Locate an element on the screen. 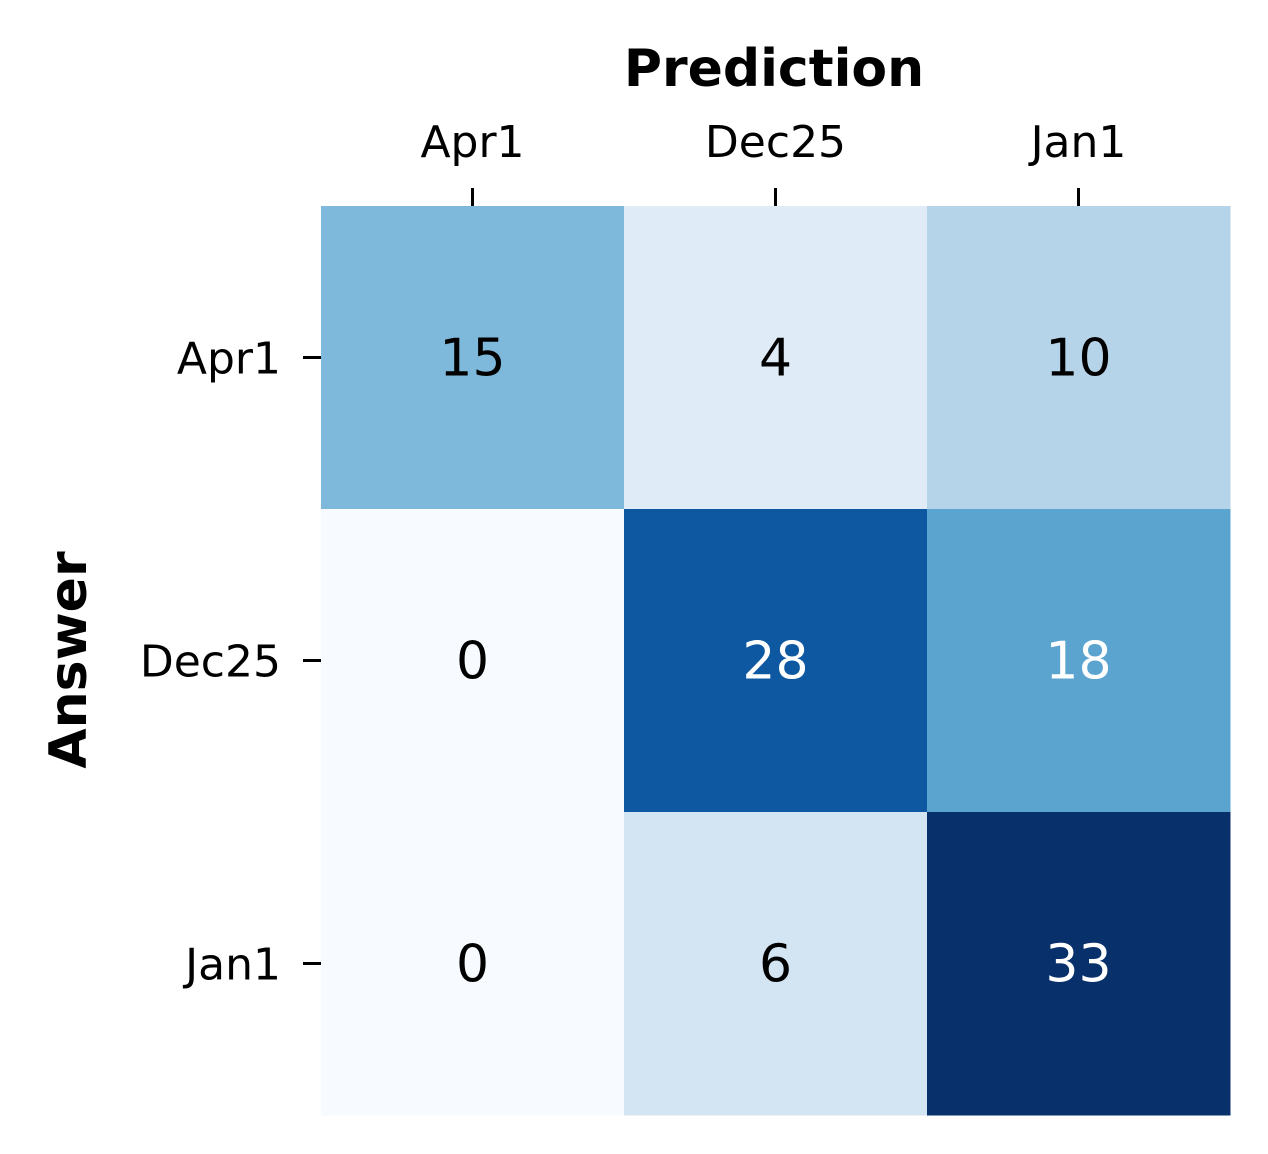 The width and height of the screenshot is (1268, 1154). y-axis-ticks: Apr1 Dec25 Jan1 is located at coordinates (230, 662).